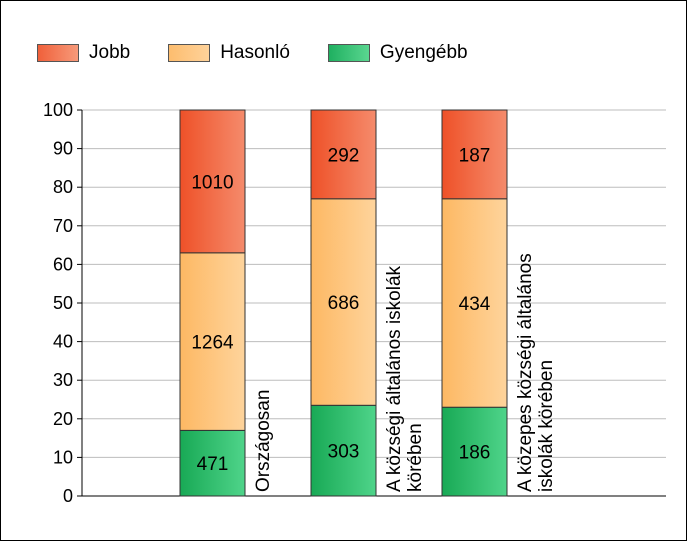  What do you see at coordinates (83, 53) in the screenshot?
I see `legend-item-jobb: Jobb` at bounding box center [83, 53].